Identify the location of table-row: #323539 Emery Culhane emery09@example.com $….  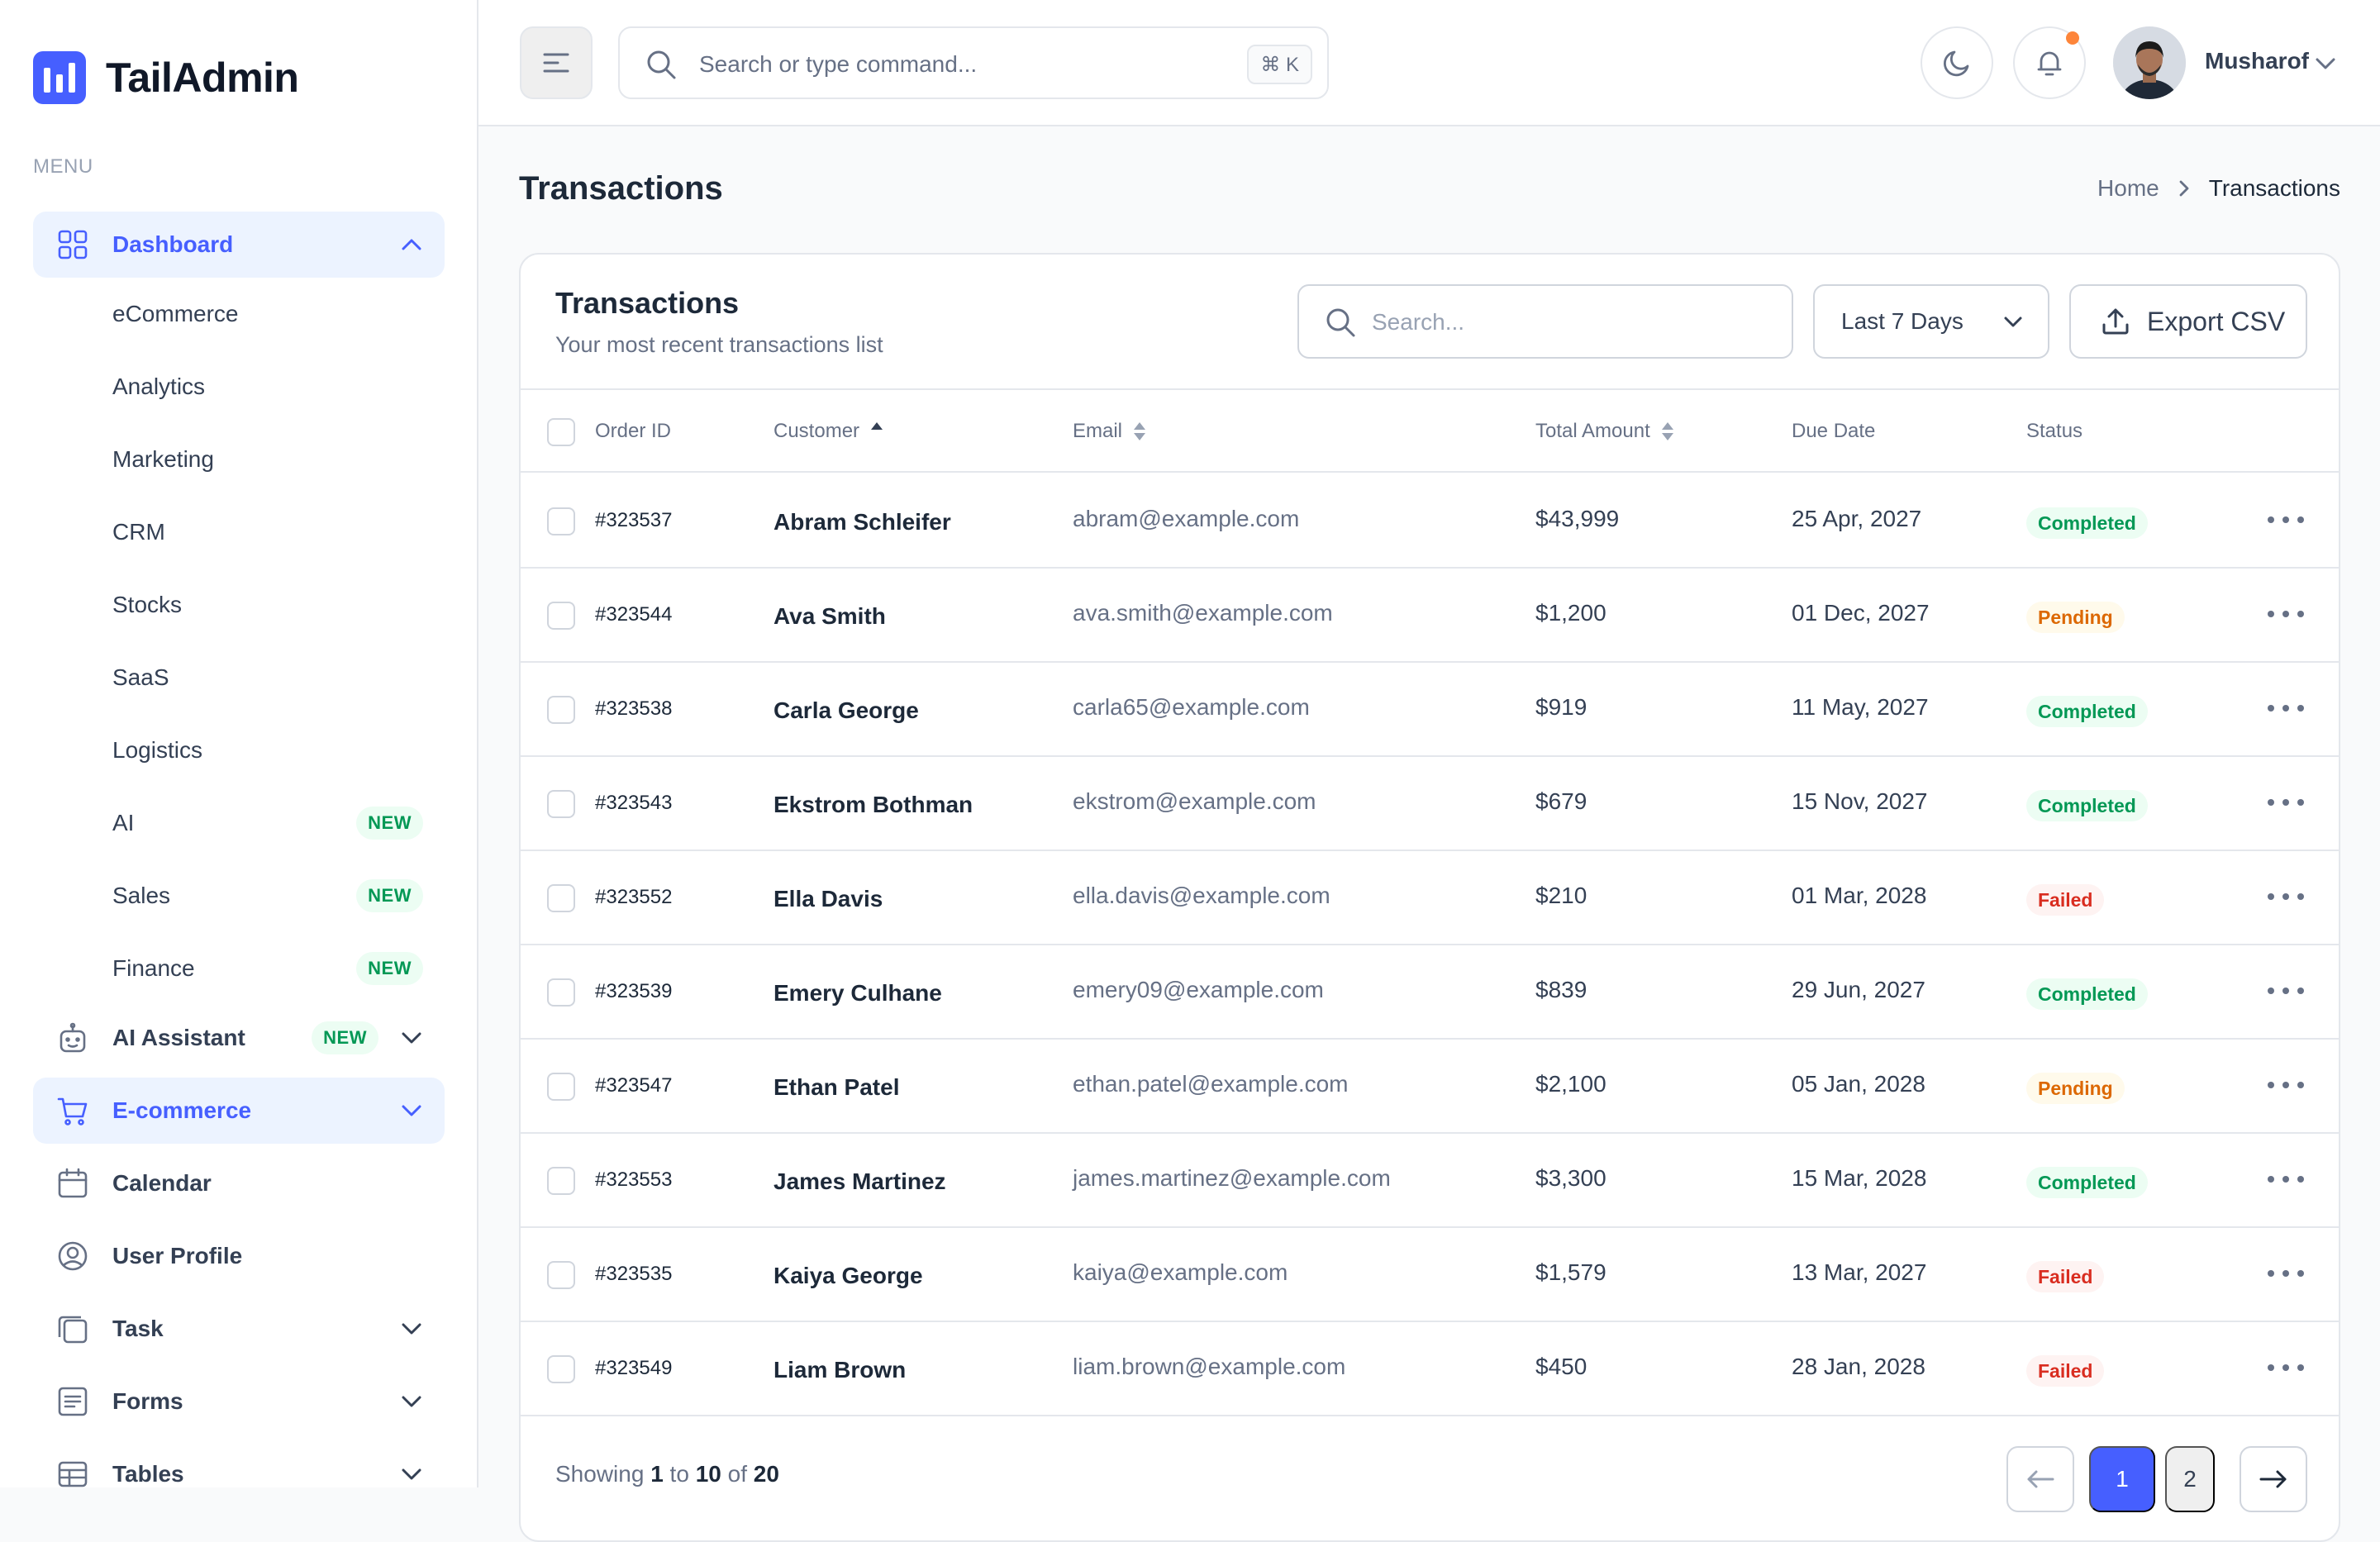
(1430, 992).